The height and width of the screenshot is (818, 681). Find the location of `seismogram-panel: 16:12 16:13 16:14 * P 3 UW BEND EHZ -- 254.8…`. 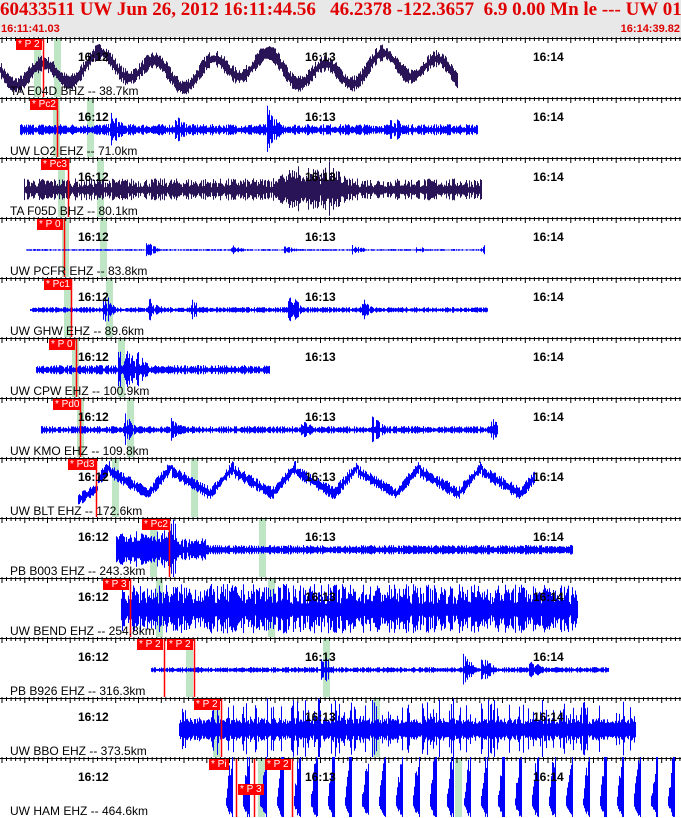

seismogram-panel: 16:12 16:13 16:14 * P 3 UW BEND EHZ -- 254.8… is located at coordinates (340, 607).